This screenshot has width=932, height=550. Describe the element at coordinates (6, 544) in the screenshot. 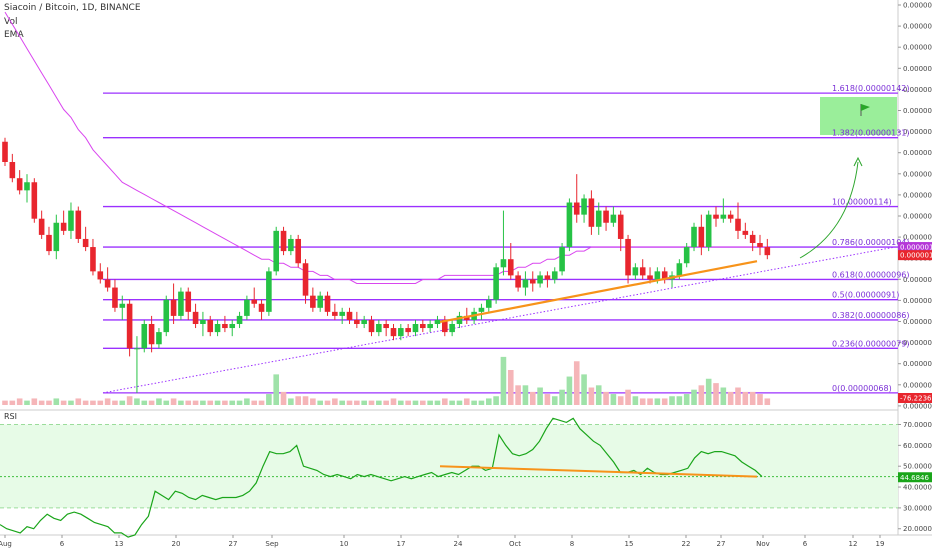

I see `time-tick-label: Aug` at that location.